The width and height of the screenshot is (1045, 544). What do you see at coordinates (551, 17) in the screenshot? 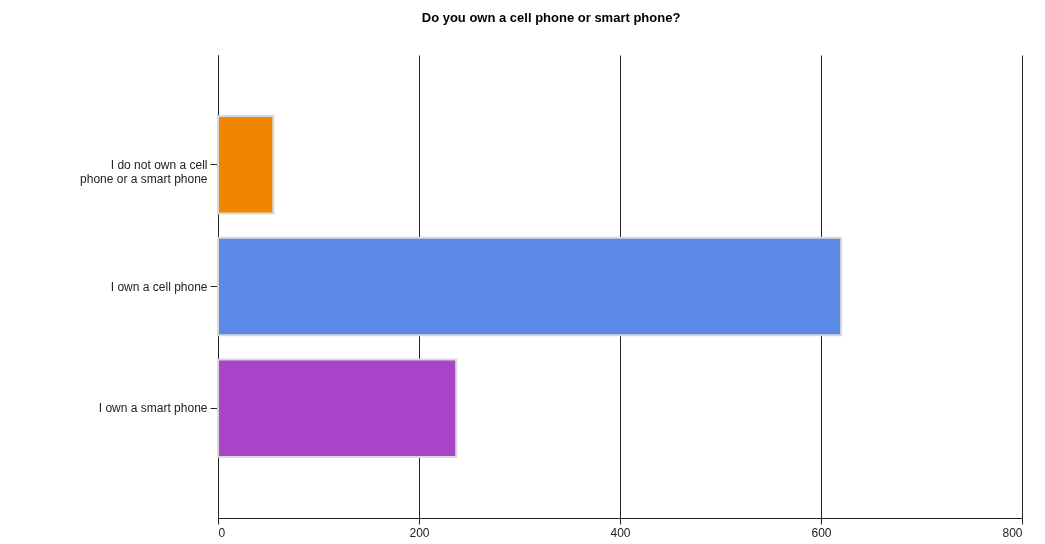
I see `chart-title: Do you own a cell phone or smart phone?` at bounding box center [551, 17].